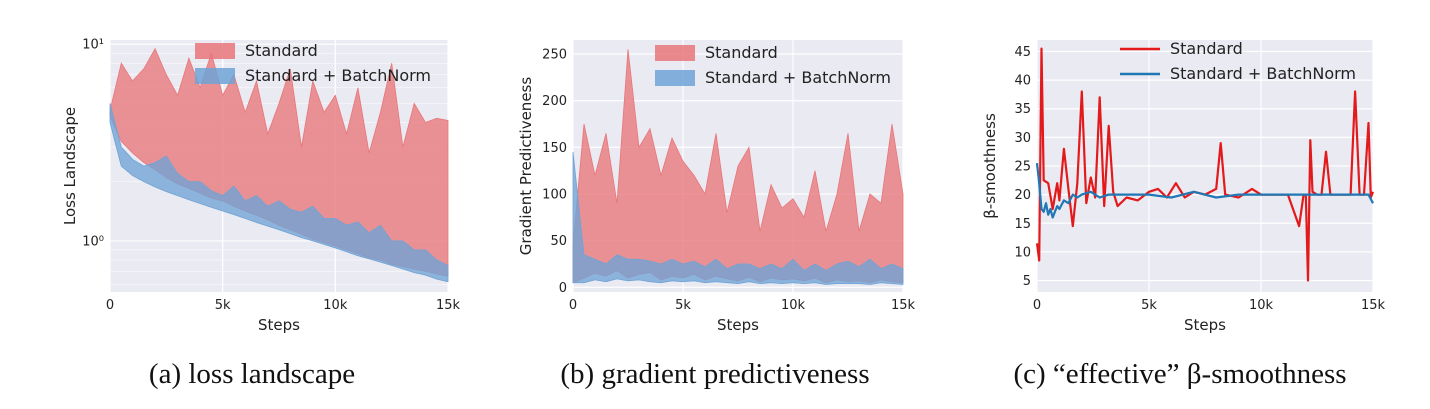  Describe the element at coordinates (526, 166) in the screenshot. I see `y-axis-label: Gradient Predictiveness` at that location.